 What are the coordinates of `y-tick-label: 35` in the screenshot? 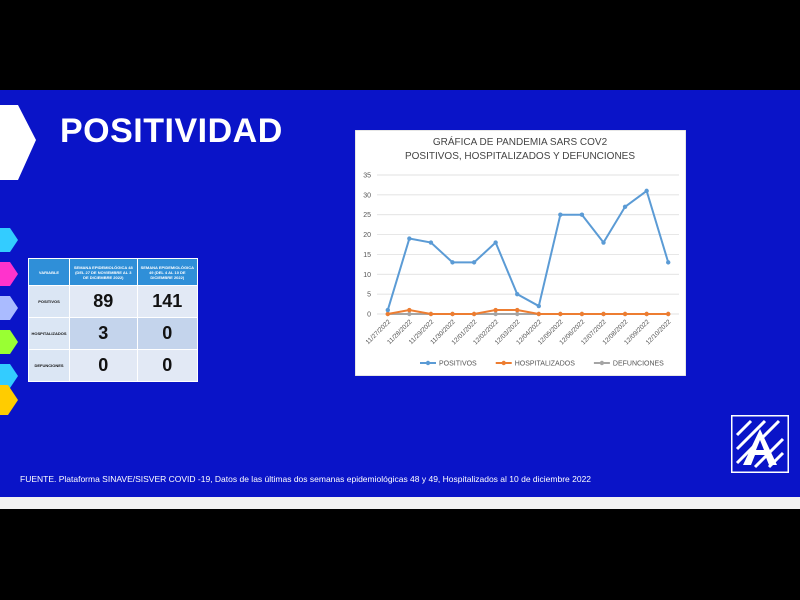 It's located at (367, 176).